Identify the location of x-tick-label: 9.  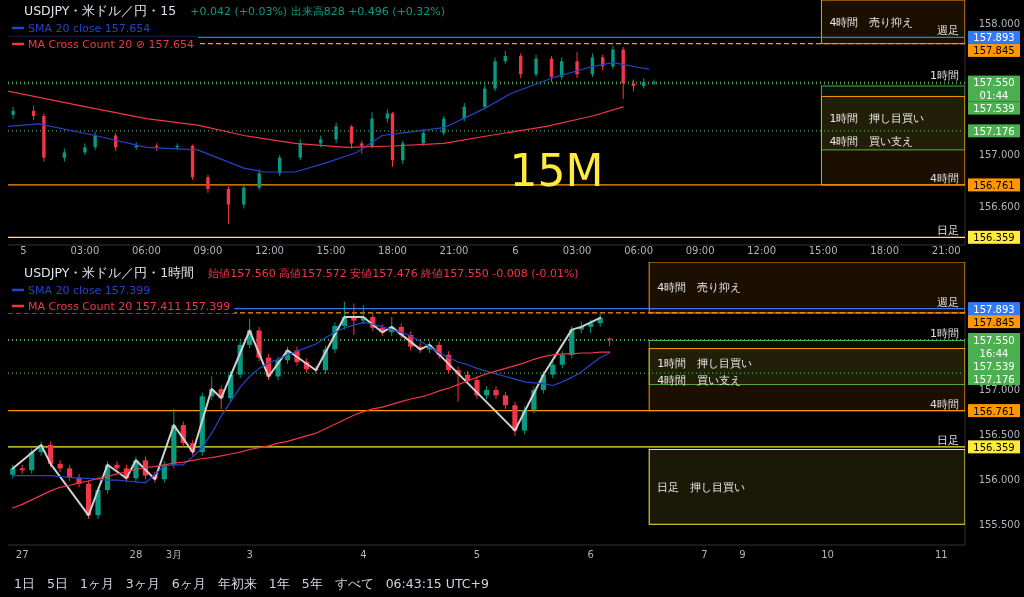
(742, 554).